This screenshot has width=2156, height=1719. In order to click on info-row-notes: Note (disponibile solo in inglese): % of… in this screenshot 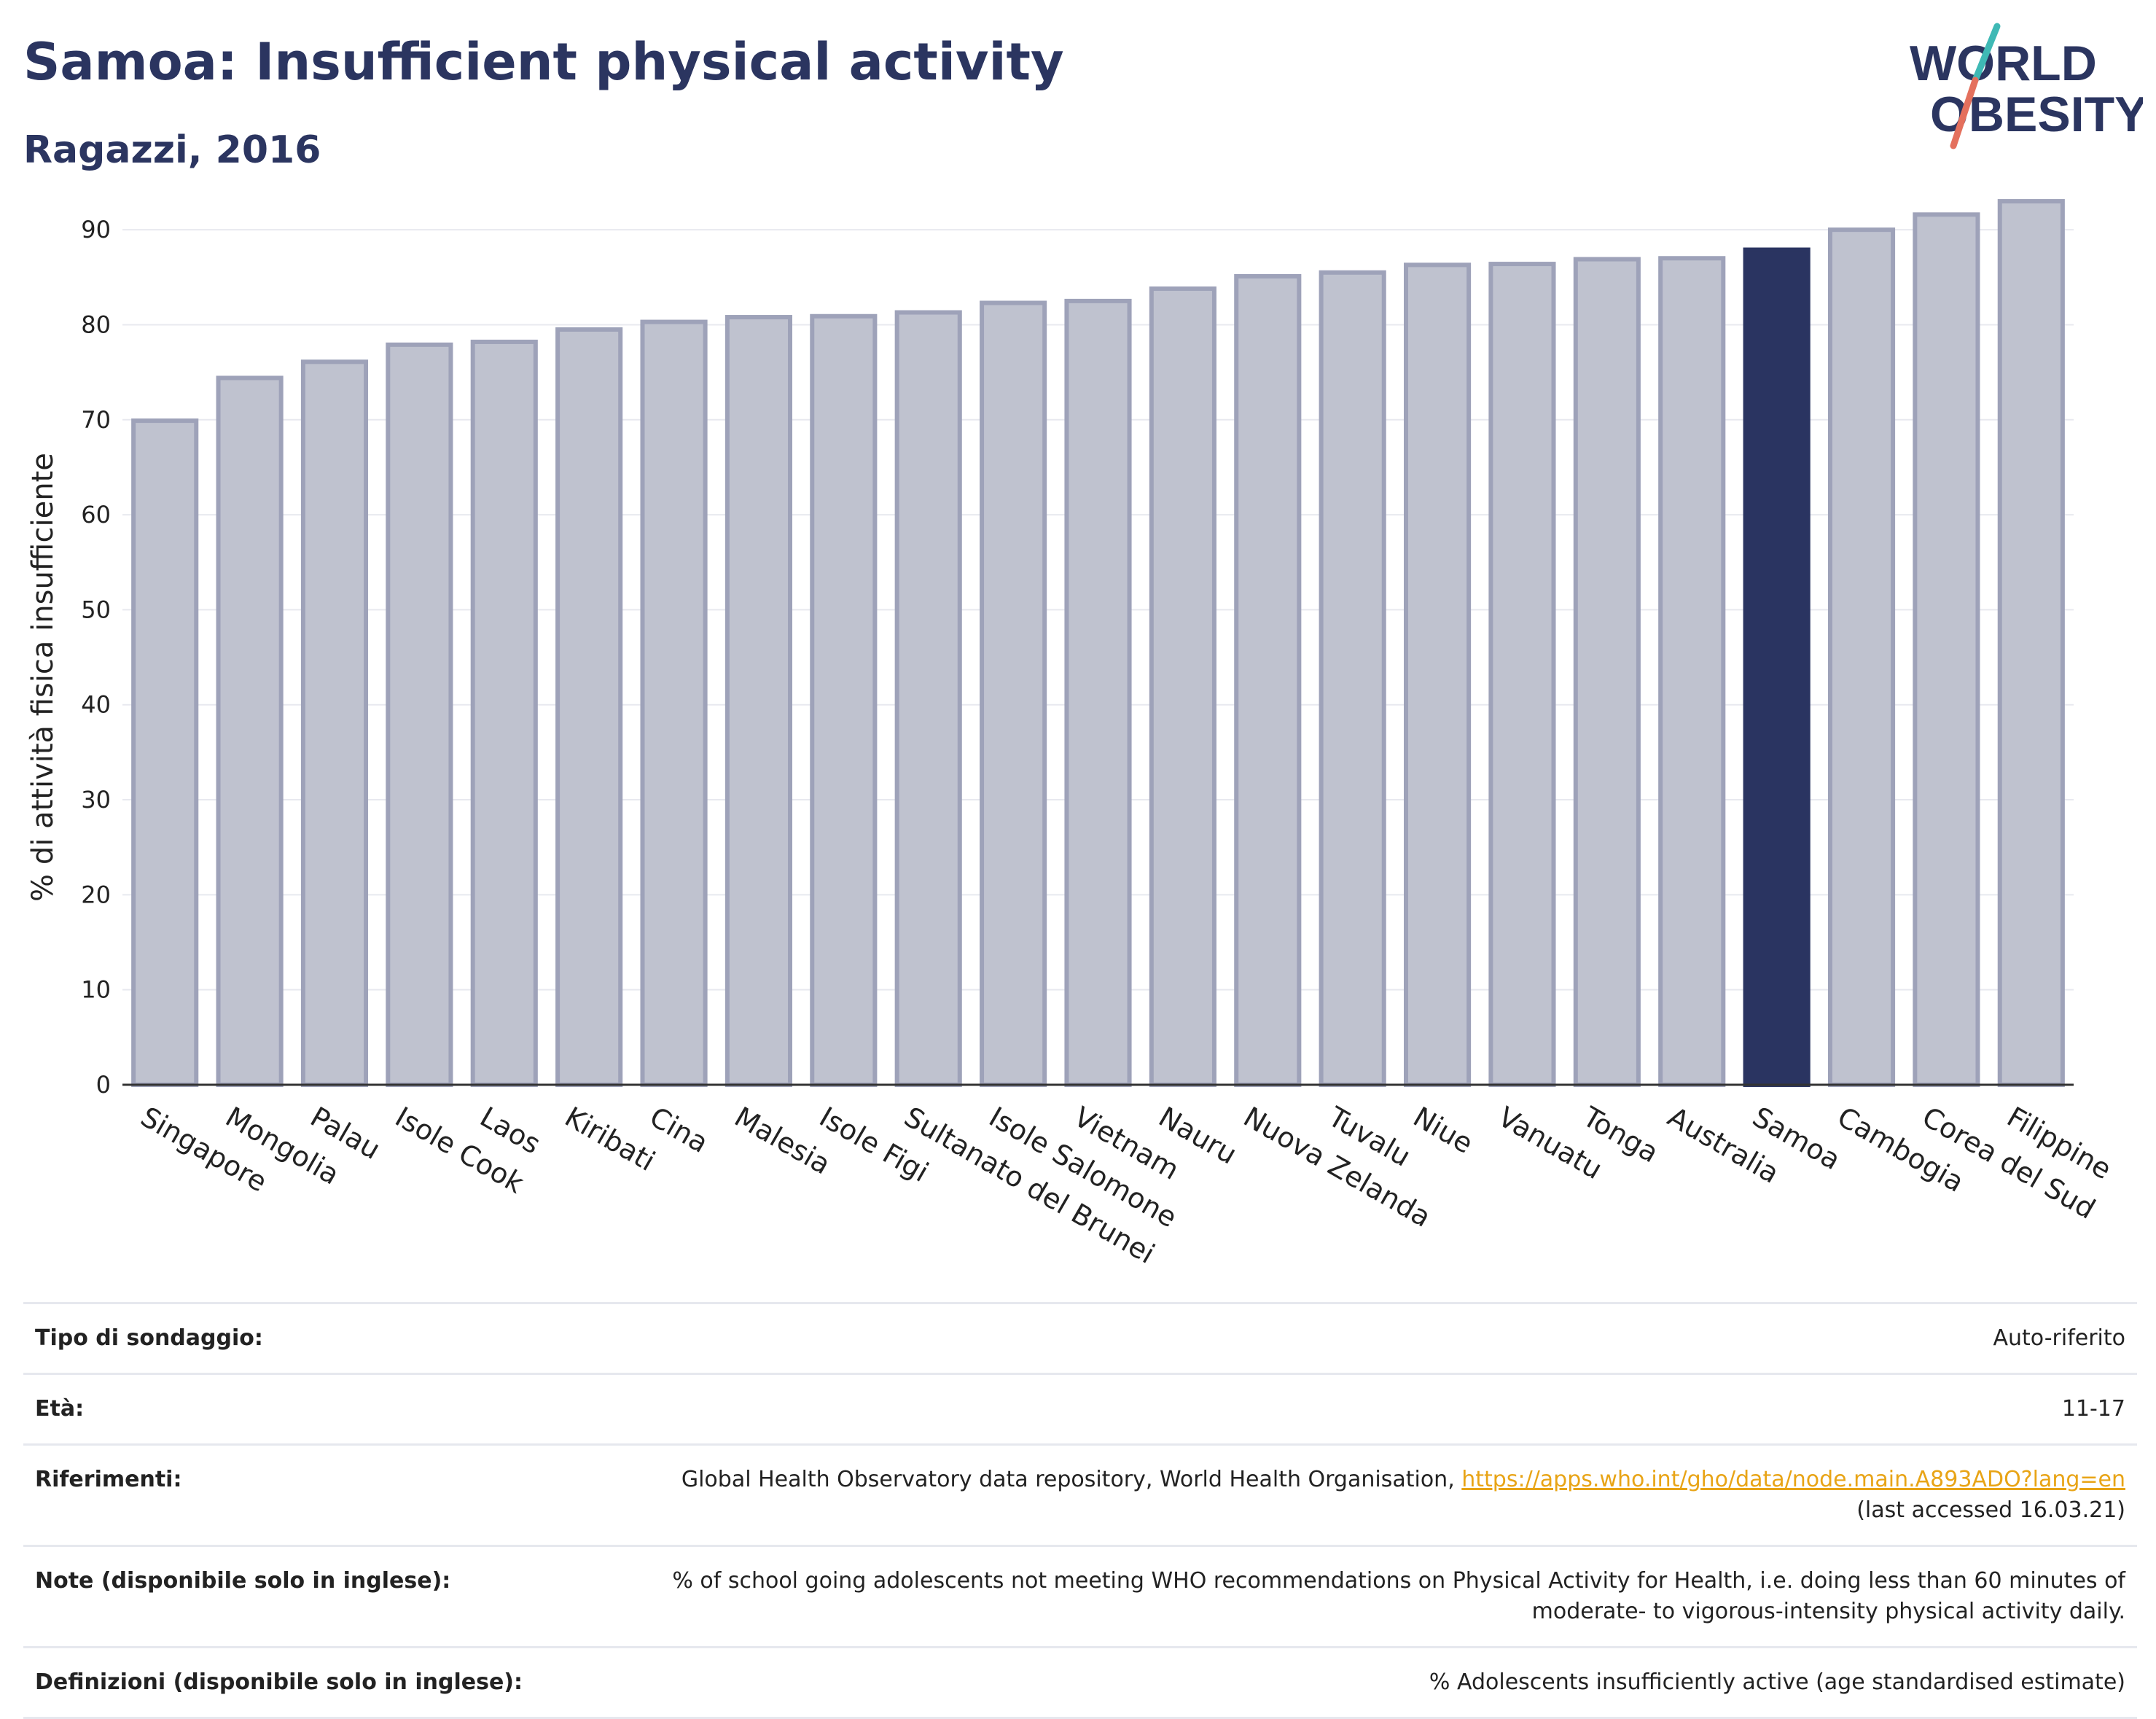, I will do `click(1080, 1597)`.